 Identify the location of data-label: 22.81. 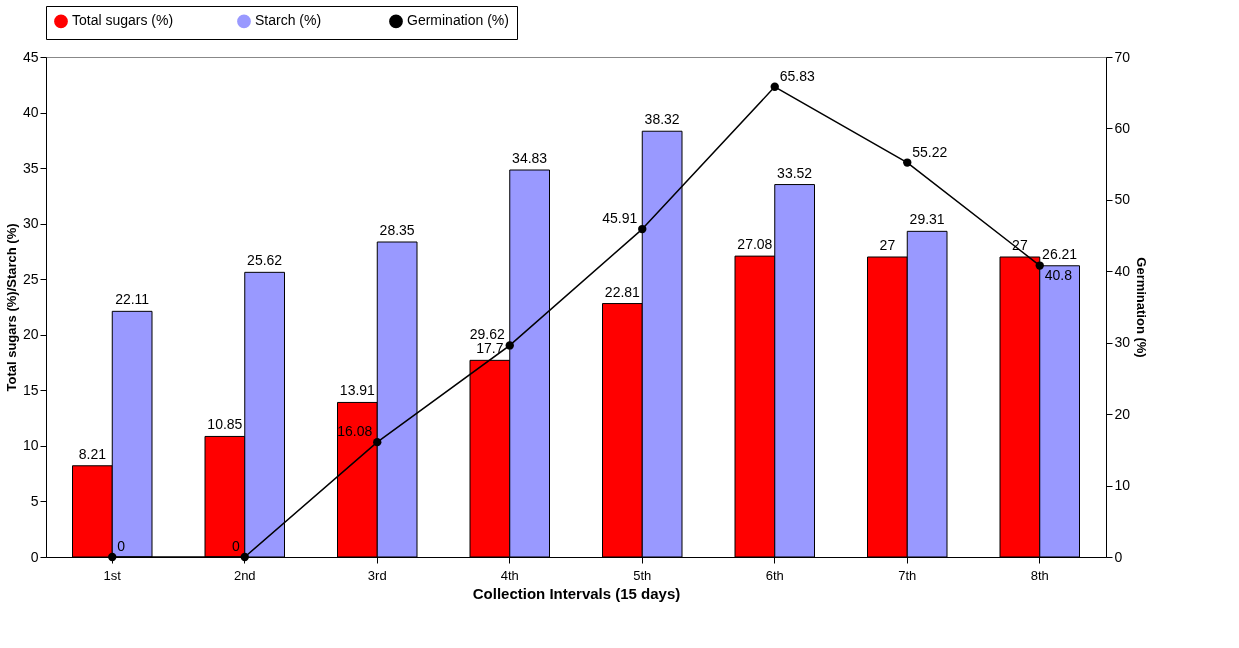
(622, 291).